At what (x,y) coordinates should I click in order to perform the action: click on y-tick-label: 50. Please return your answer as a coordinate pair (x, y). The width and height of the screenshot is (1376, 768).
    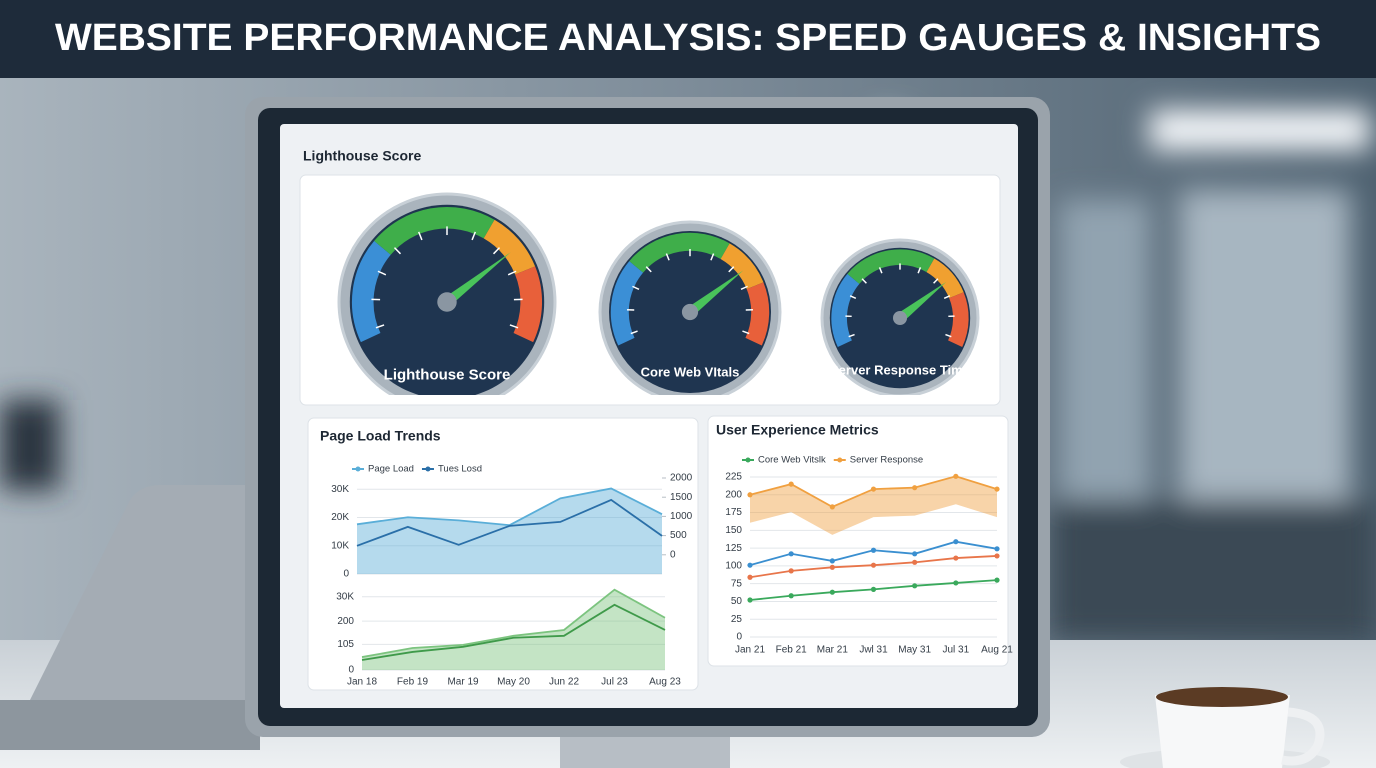
    Looking at the image, I should click on (737, 601).